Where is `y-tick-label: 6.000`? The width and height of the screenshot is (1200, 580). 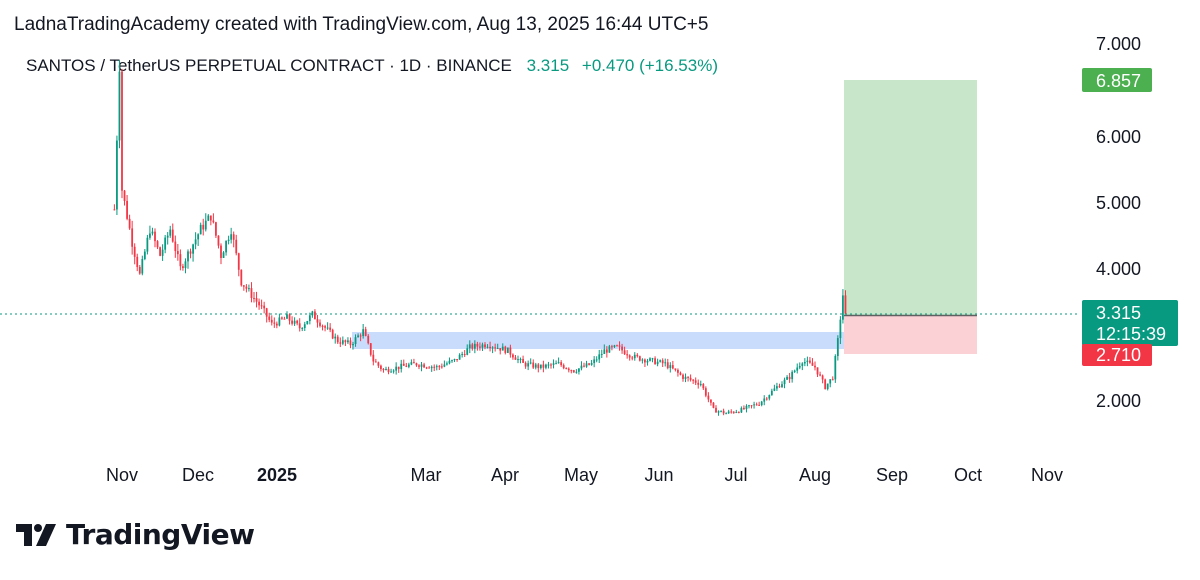 y-tick-label: 6.000 is located at coordinates (1118, 137).